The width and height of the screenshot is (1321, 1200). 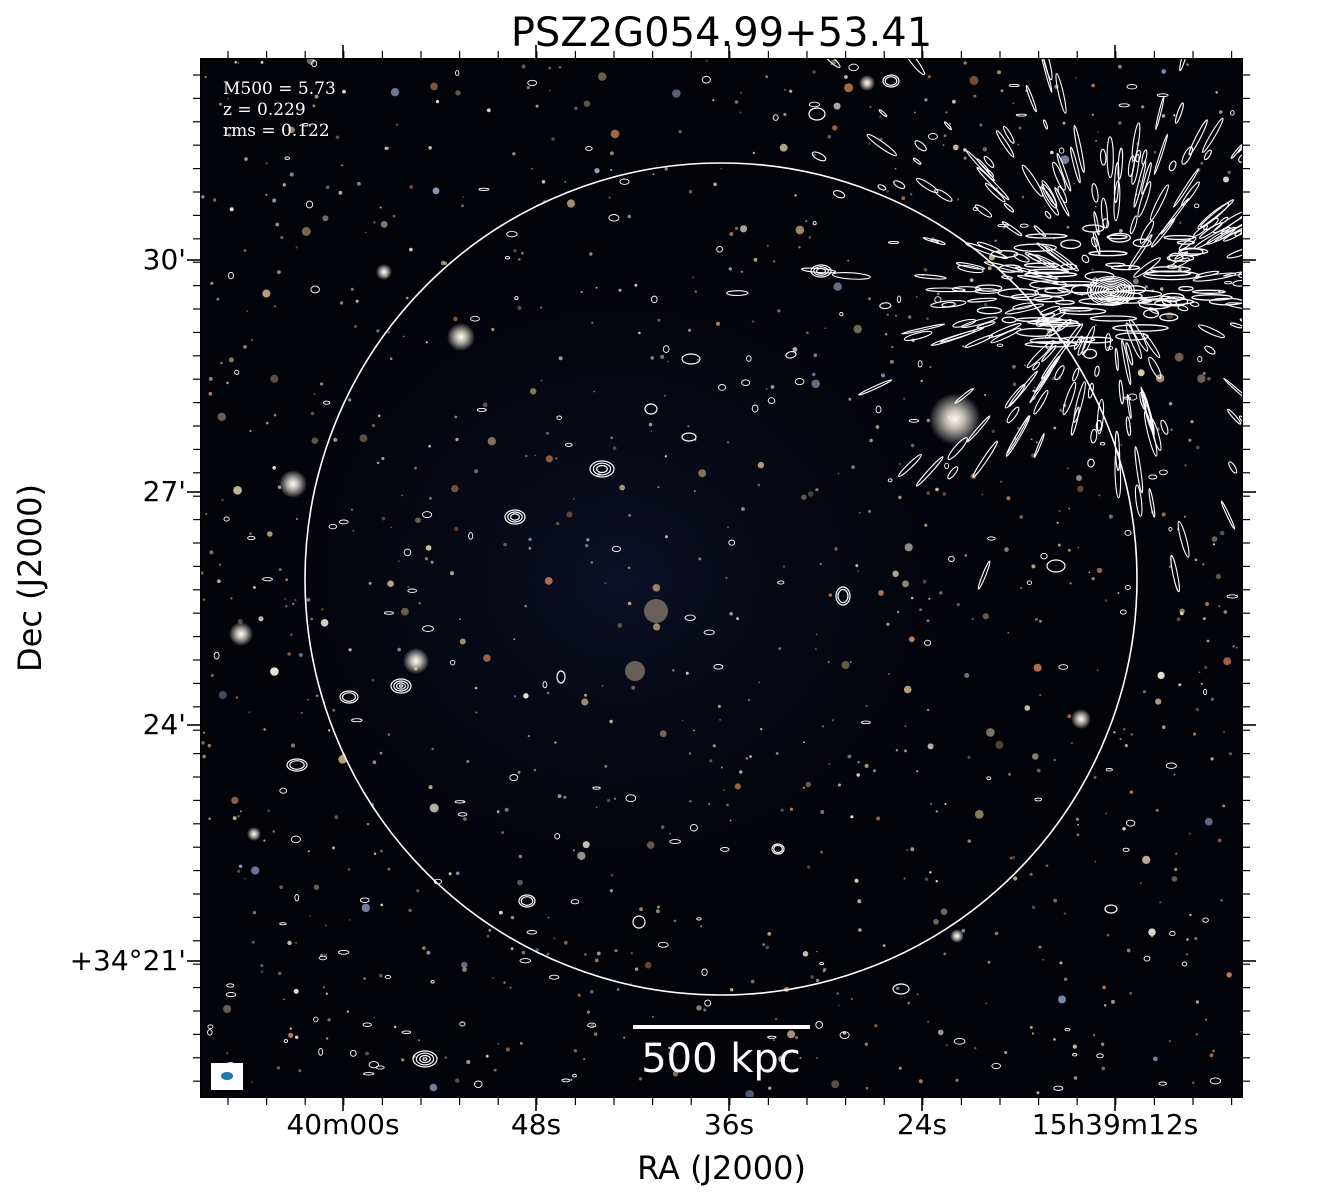 What do you see at coordinates (721, 1168) in the screenshot?
I see `x-axis-label: RA (J2000)` at bounding box center [721, 1168].